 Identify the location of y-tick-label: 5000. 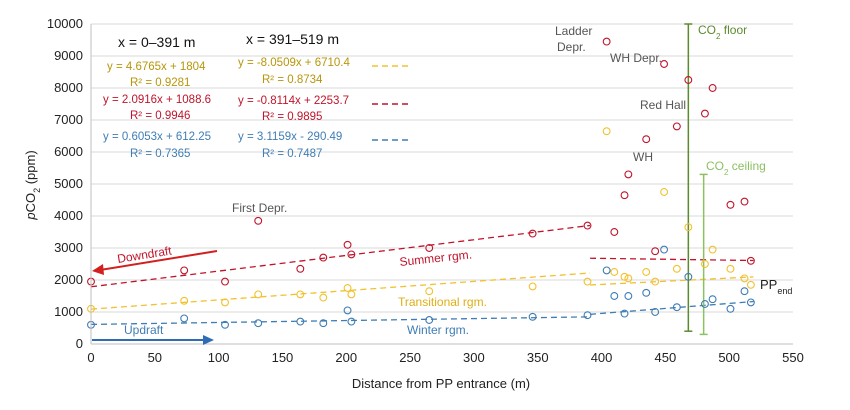
(68, 183).